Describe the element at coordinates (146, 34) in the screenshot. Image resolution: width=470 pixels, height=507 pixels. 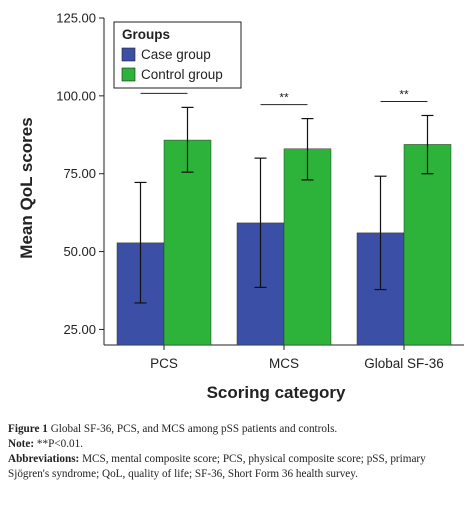
I see `legend-title: Groups` at that location.